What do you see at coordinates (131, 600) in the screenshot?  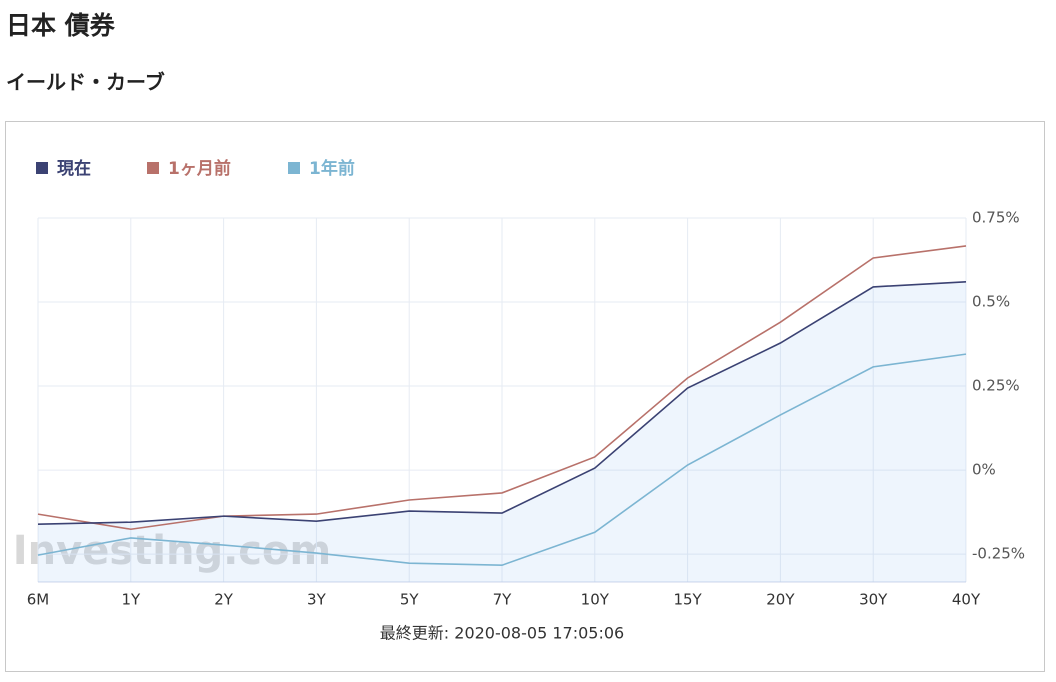 I see `x-tick-label: 1Y` at bounding box center [131, 600].